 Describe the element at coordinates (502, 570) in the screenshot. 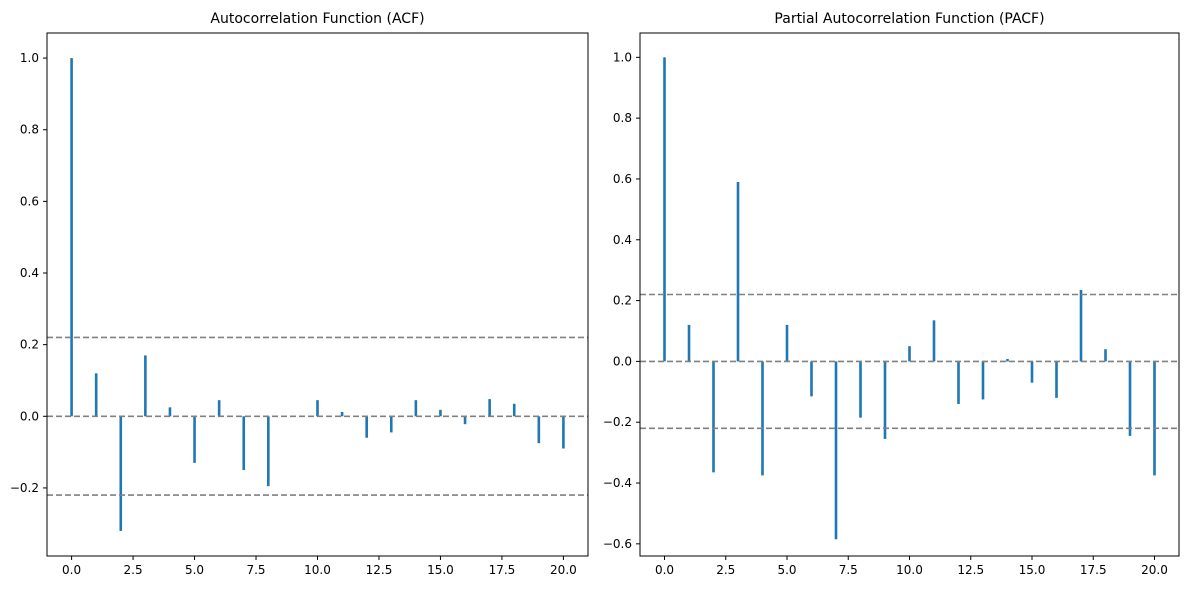

I see `acf-xtick-label: 17.5` at that location.